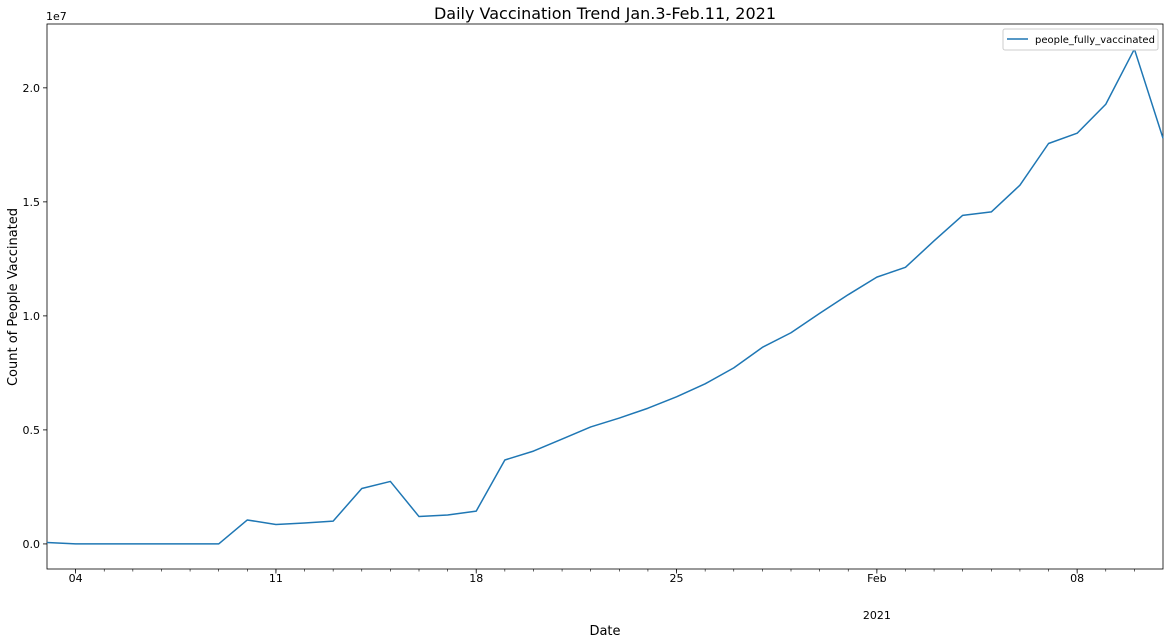 This screenshot has width=1170, height=644. I want to click on x-tick-label: 04, so click(76, 578).